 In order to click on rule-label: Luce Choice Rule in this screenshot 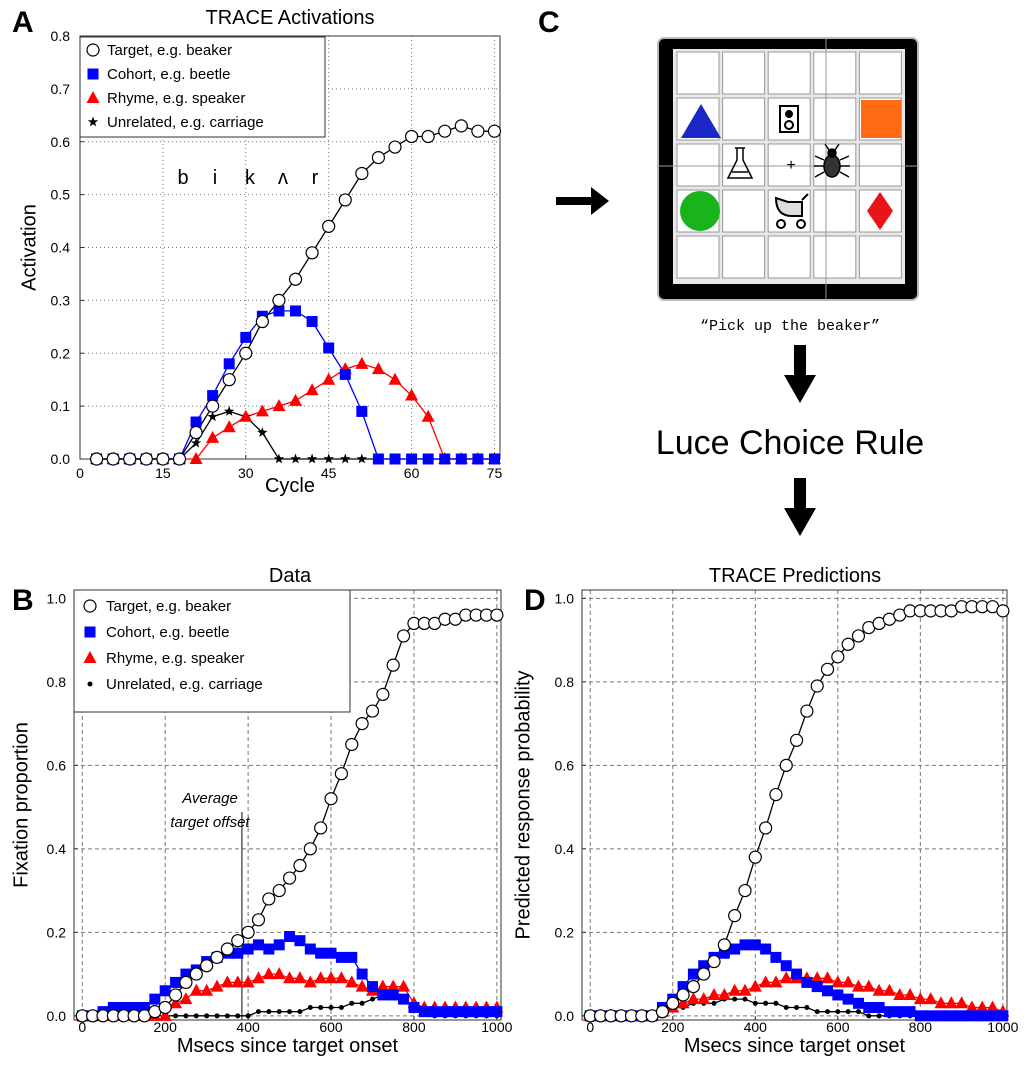, I will do `click(790, 443)`.